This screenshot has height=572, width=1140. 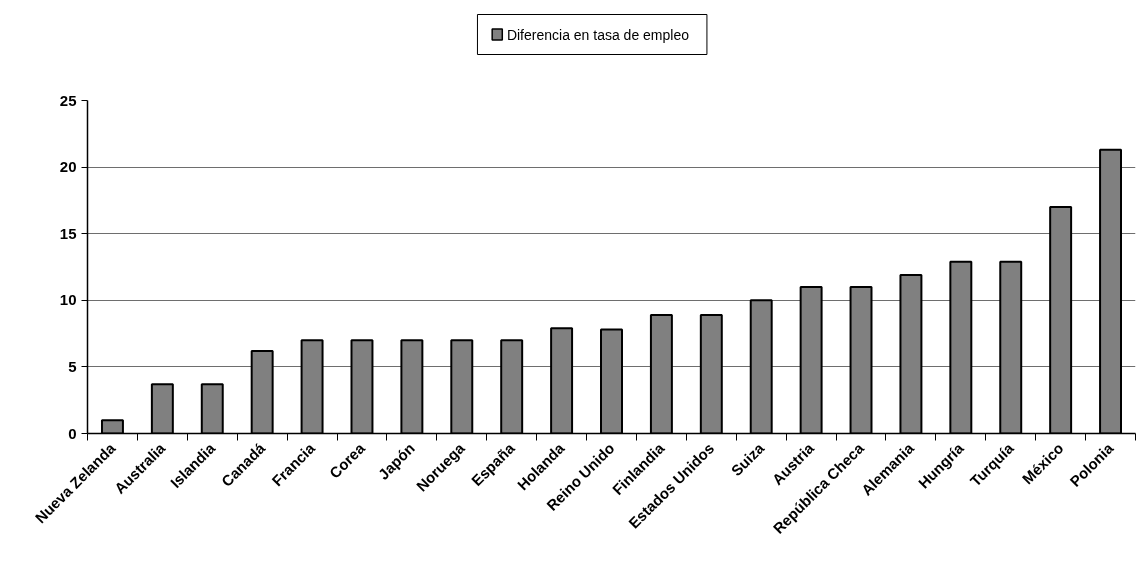 What do you see at coordinates (68, 167) in the screenshot?
I see `y-tick-label: 20` at bounding box center [68, 167].